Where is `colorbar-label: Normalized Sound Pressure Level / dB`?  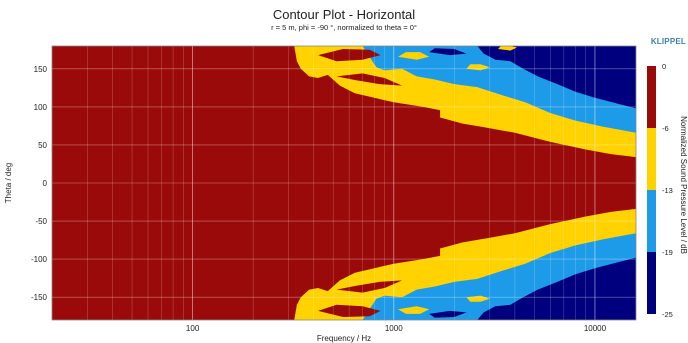 colorbar-label: Normalized Sound Pressure Level / dB is located at coordinates (683, 185).